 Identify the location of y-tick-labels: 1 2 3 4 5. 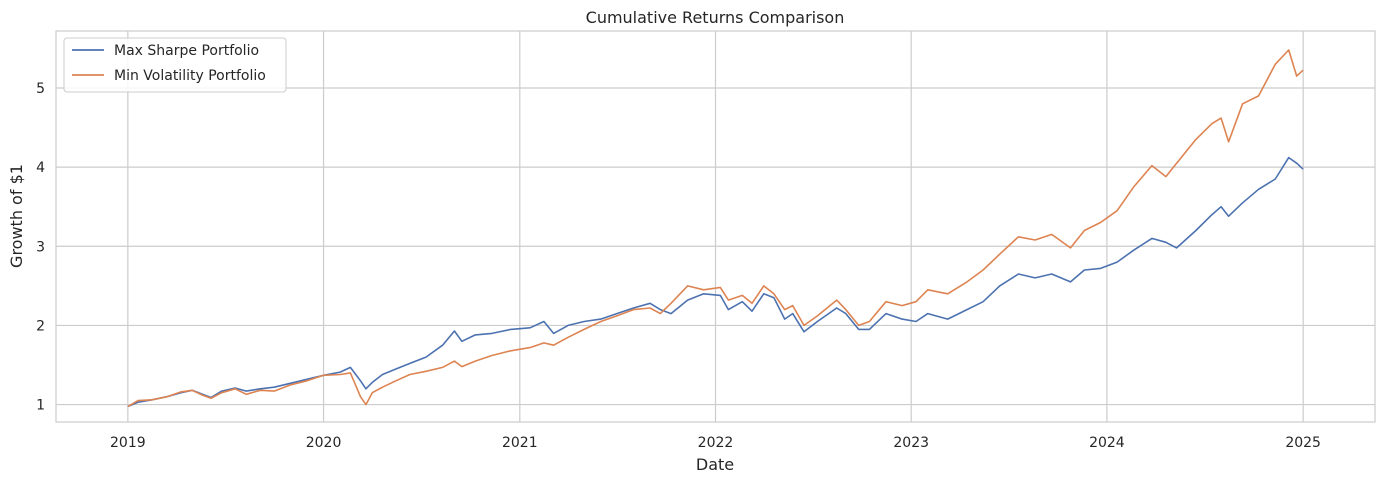
(40, 247).